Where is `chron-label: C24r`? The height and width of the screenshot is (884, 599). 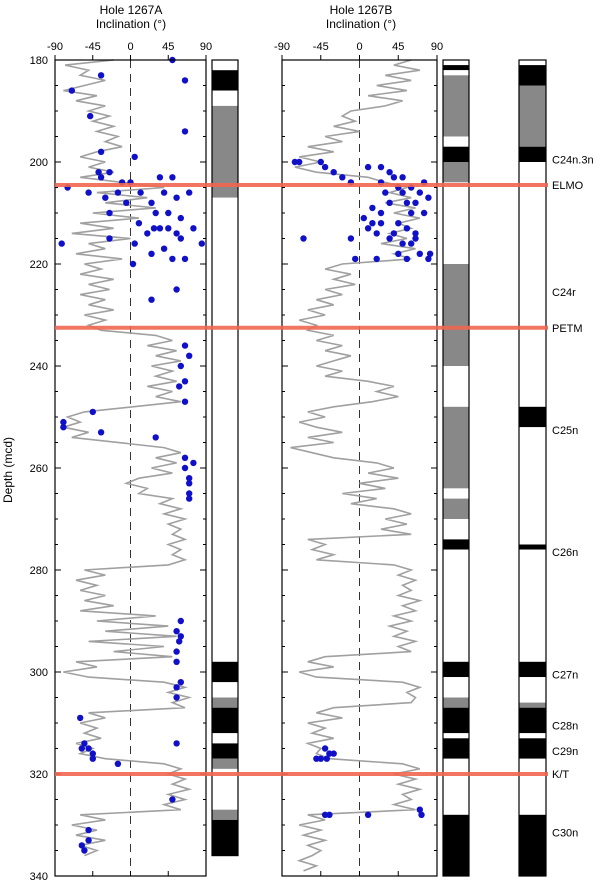
chron-label: C24r is located at coordinates (564, 293).